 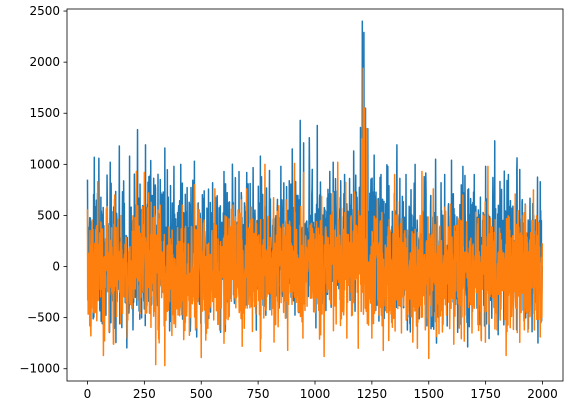 What do you see at coordinates (44, 11) in the screenshot?
I see `y-tick-label: 2500` at bounding box center [44, 11].